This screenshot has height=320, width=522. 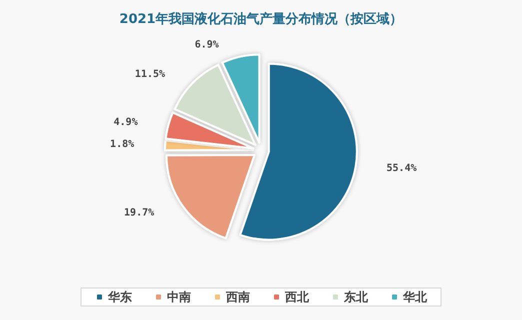 What do you see at coordinates (126, 122) in the screenshot?
I see `data-label: 4.9%` at bounding box center [126, 122].